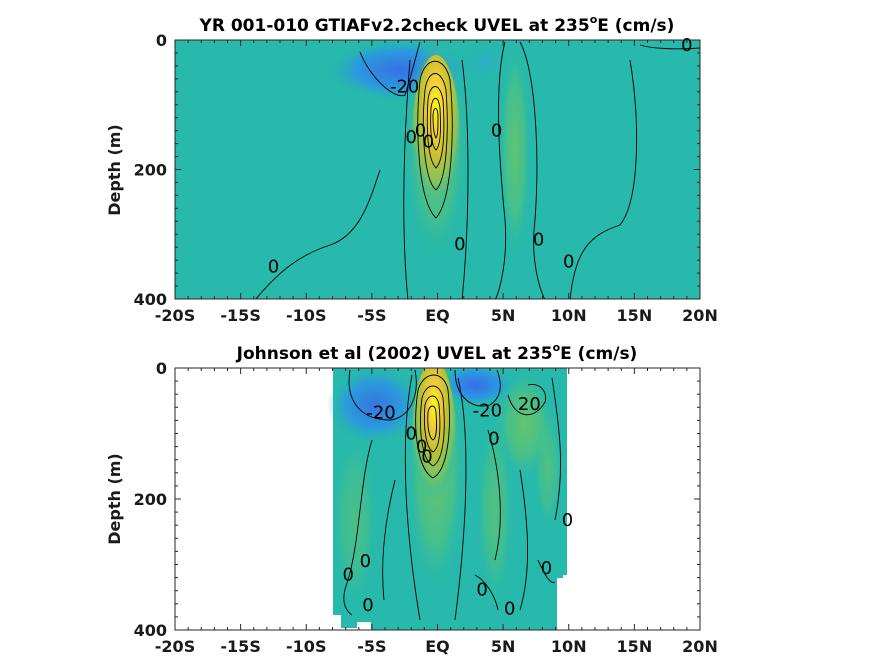 Image resolution: width=875 pixels, height=656 pixels. I want to click on panel-2-heatmap, so click(447, 499).